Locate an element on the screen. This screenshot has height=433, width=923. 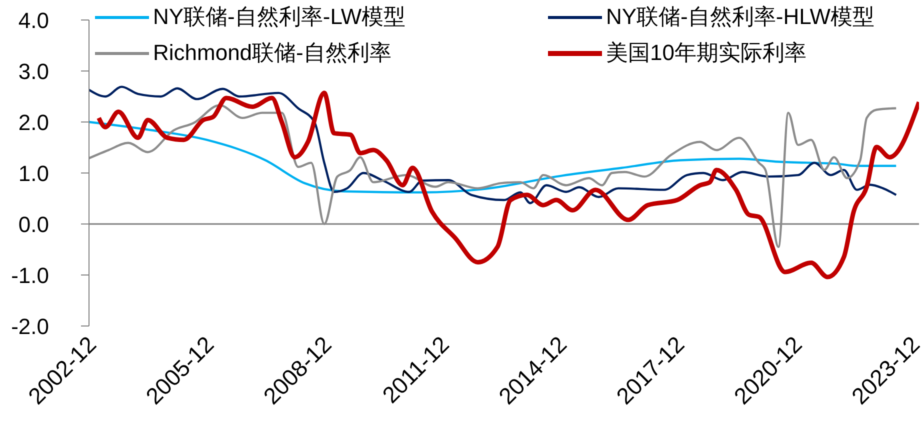
y-tick-label: 2.0 is located at coordinates (33, 122).